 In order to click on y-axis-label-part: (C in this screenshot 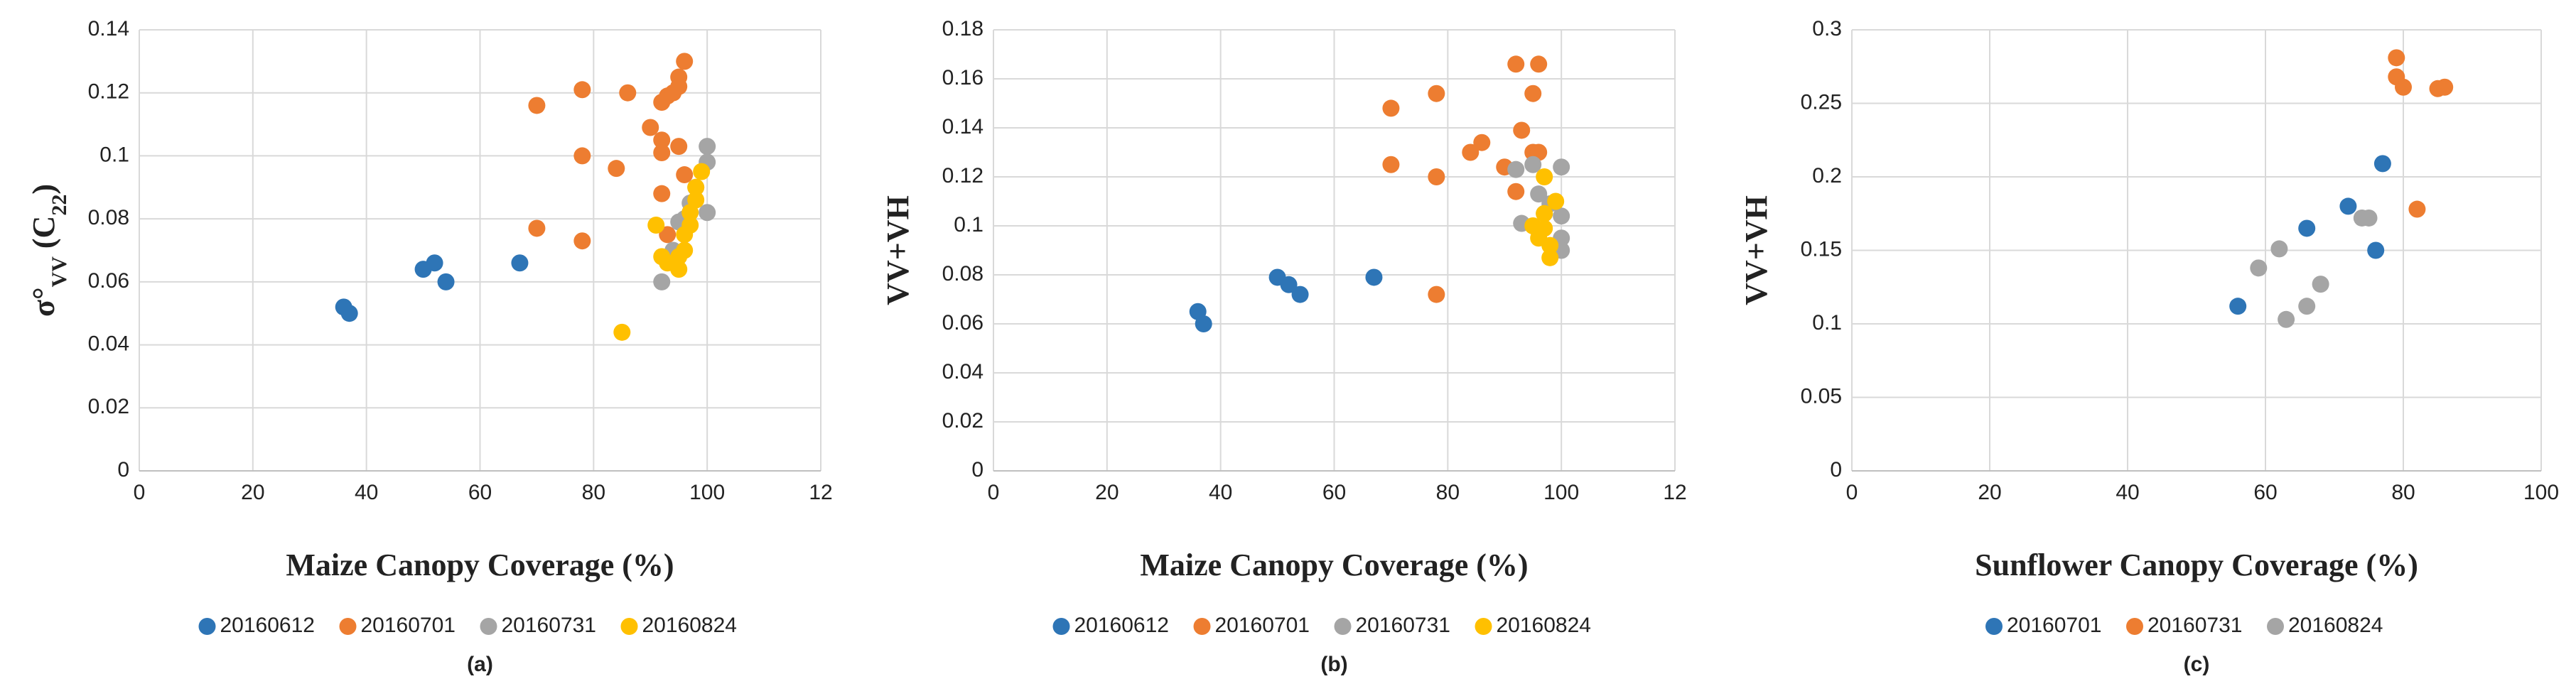, I will do `click(43, 236)`.